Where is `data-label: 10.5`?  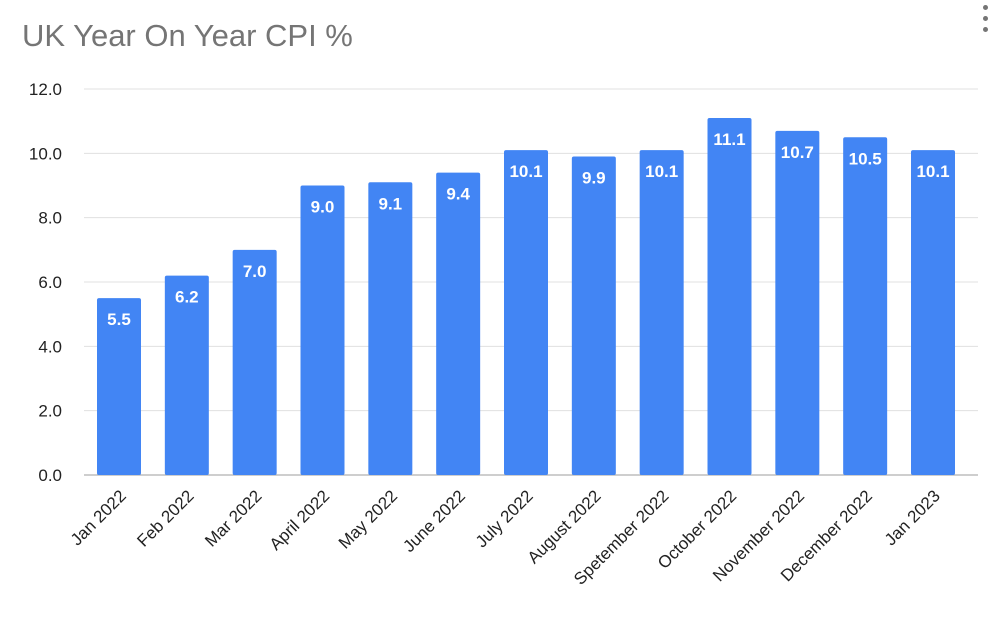 data-label: 10.5 is located at coordinates (865, 158).